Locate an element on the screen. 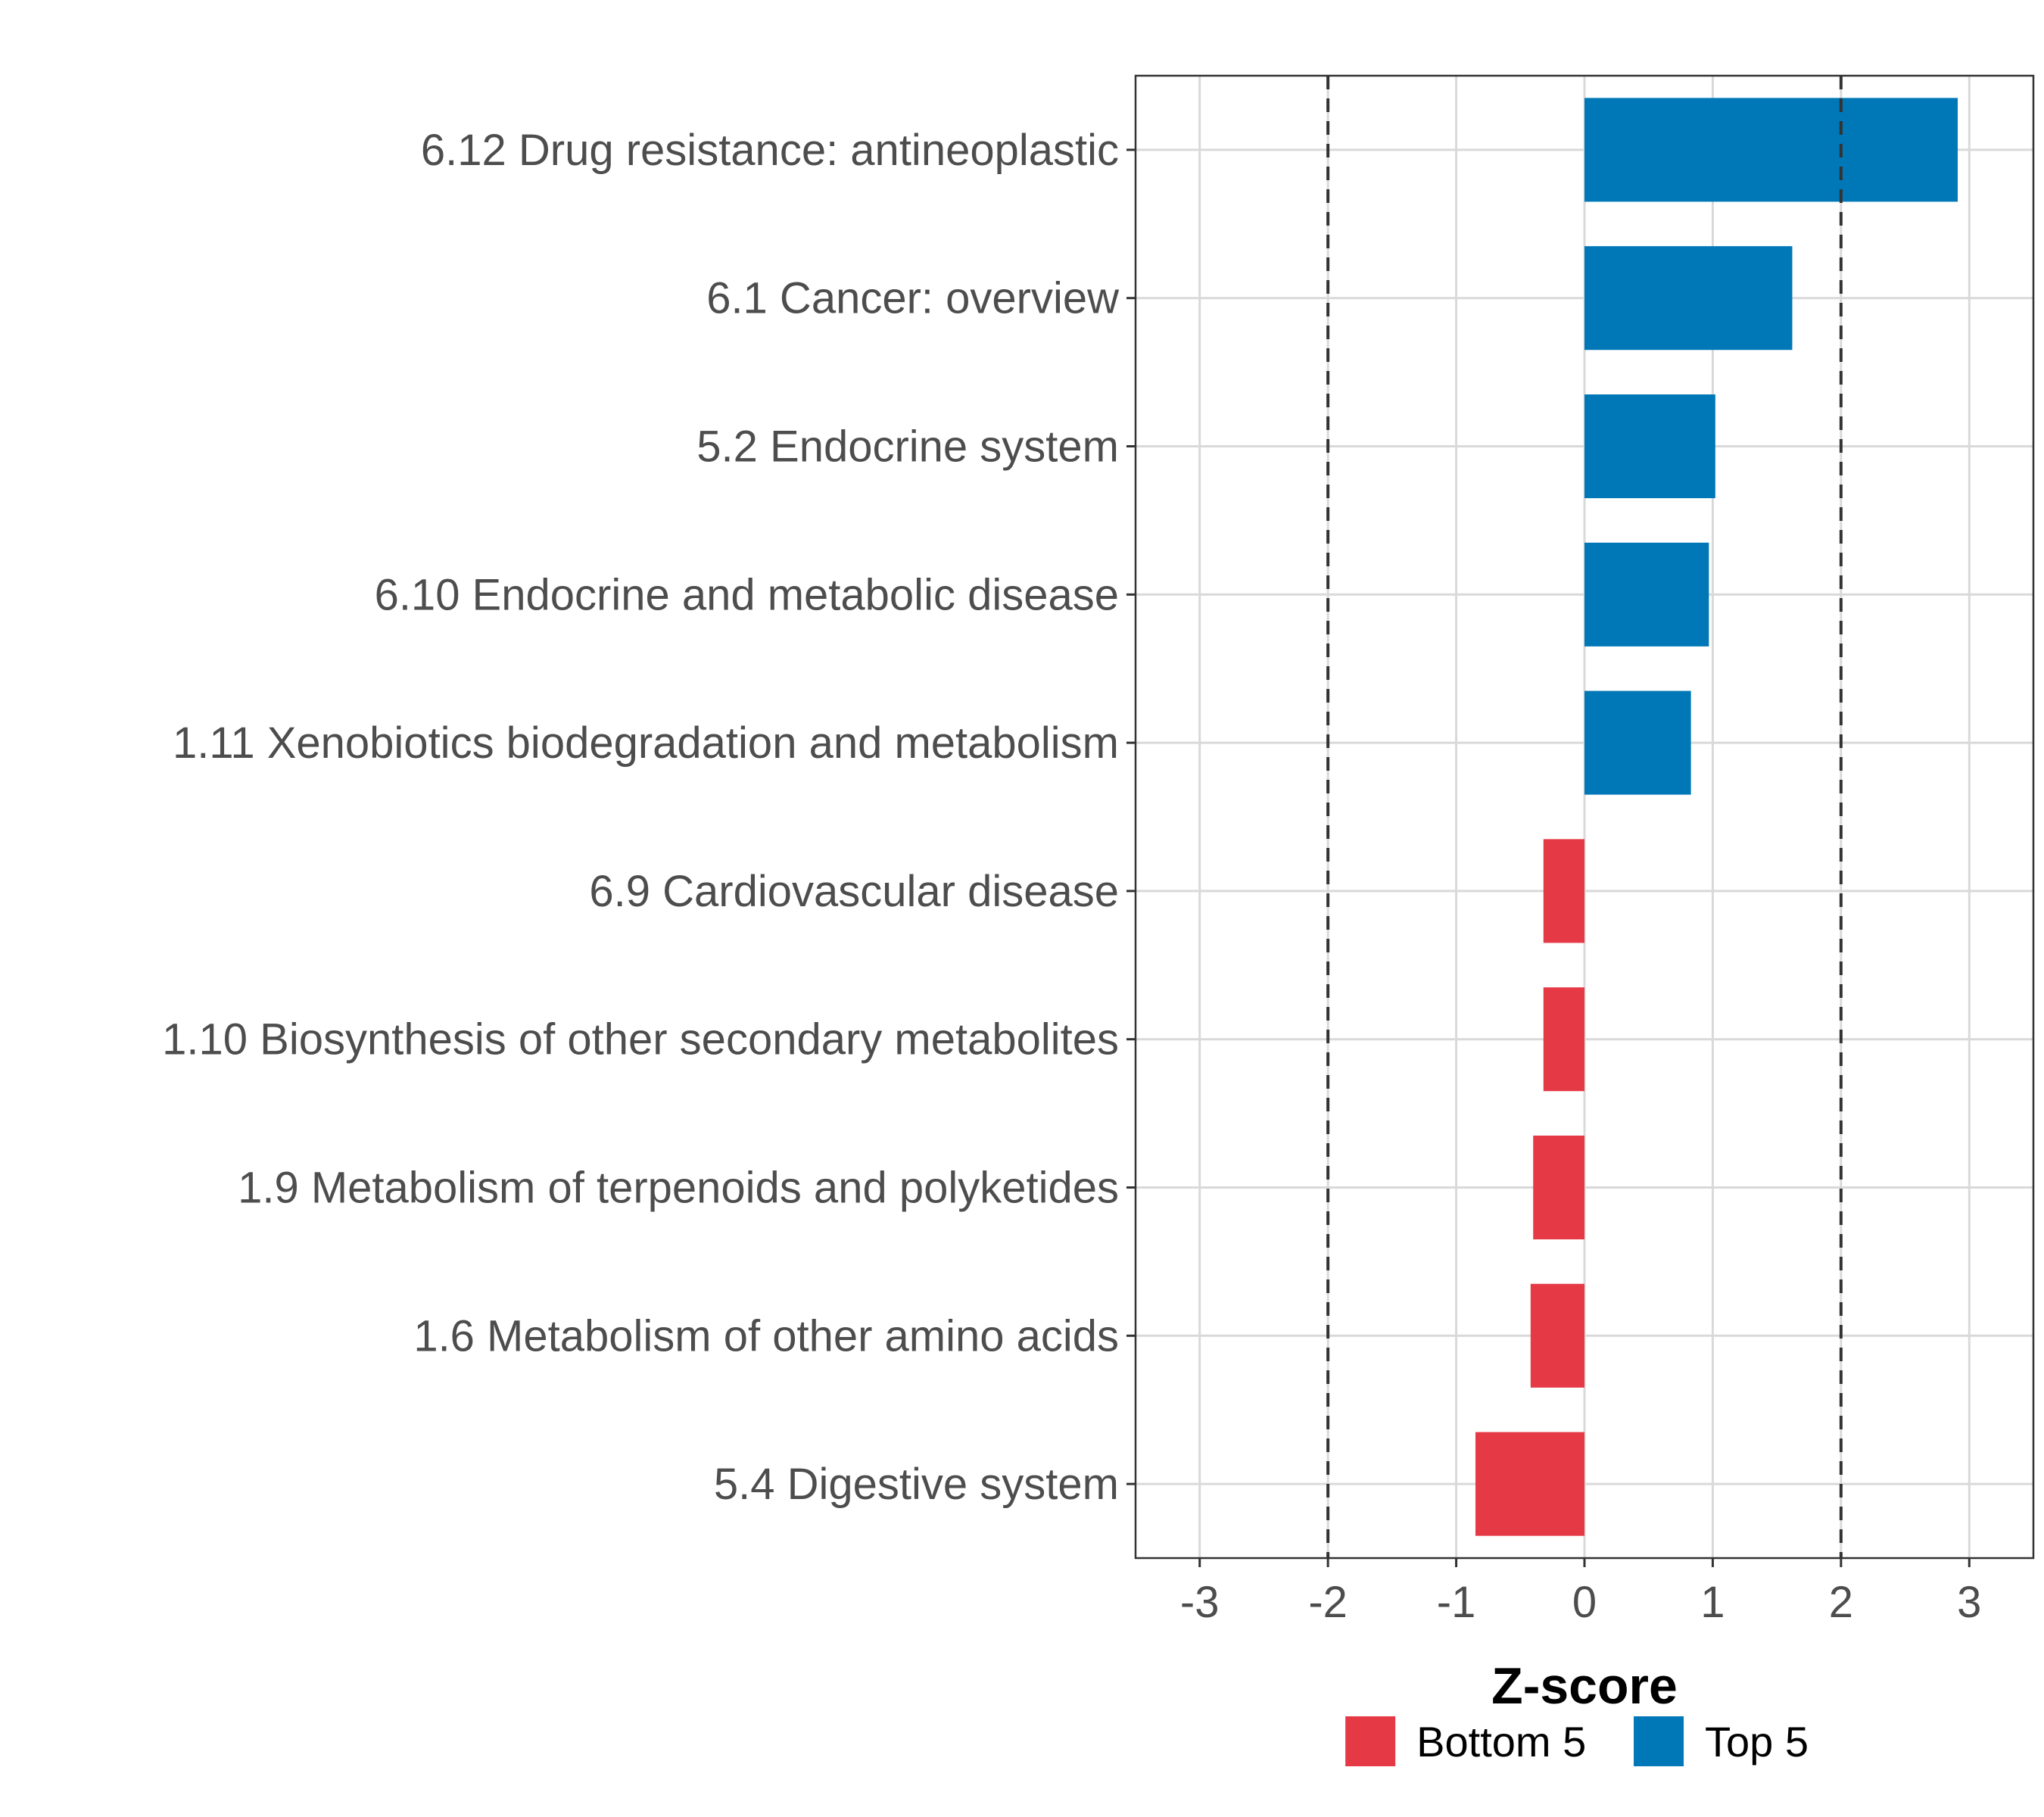 This screenshot has height=1817, width=2044. x-tick-label-1: -2 is located at coordinates (1328, 1602).